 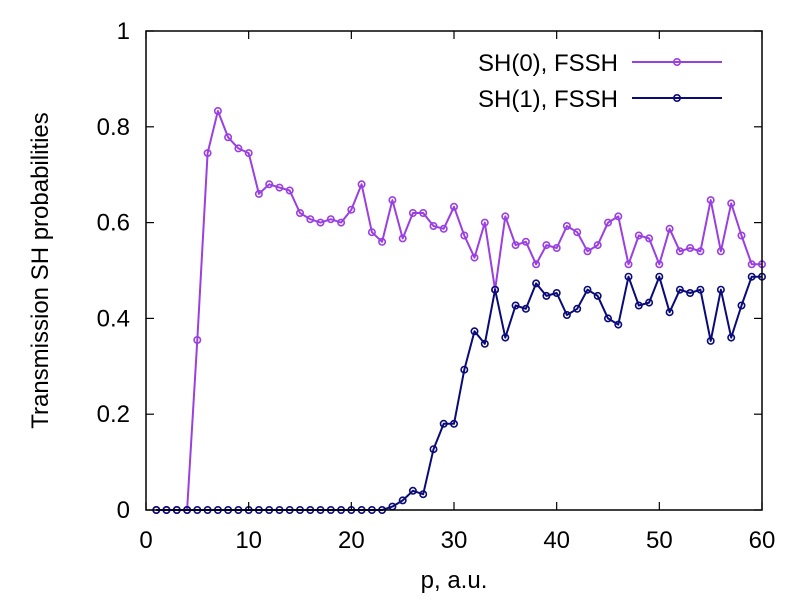 What do you see at coordinates (113, 127) in the screenshot?
I see `y-tick-label: 0.8` at bounding box center [113, 127].